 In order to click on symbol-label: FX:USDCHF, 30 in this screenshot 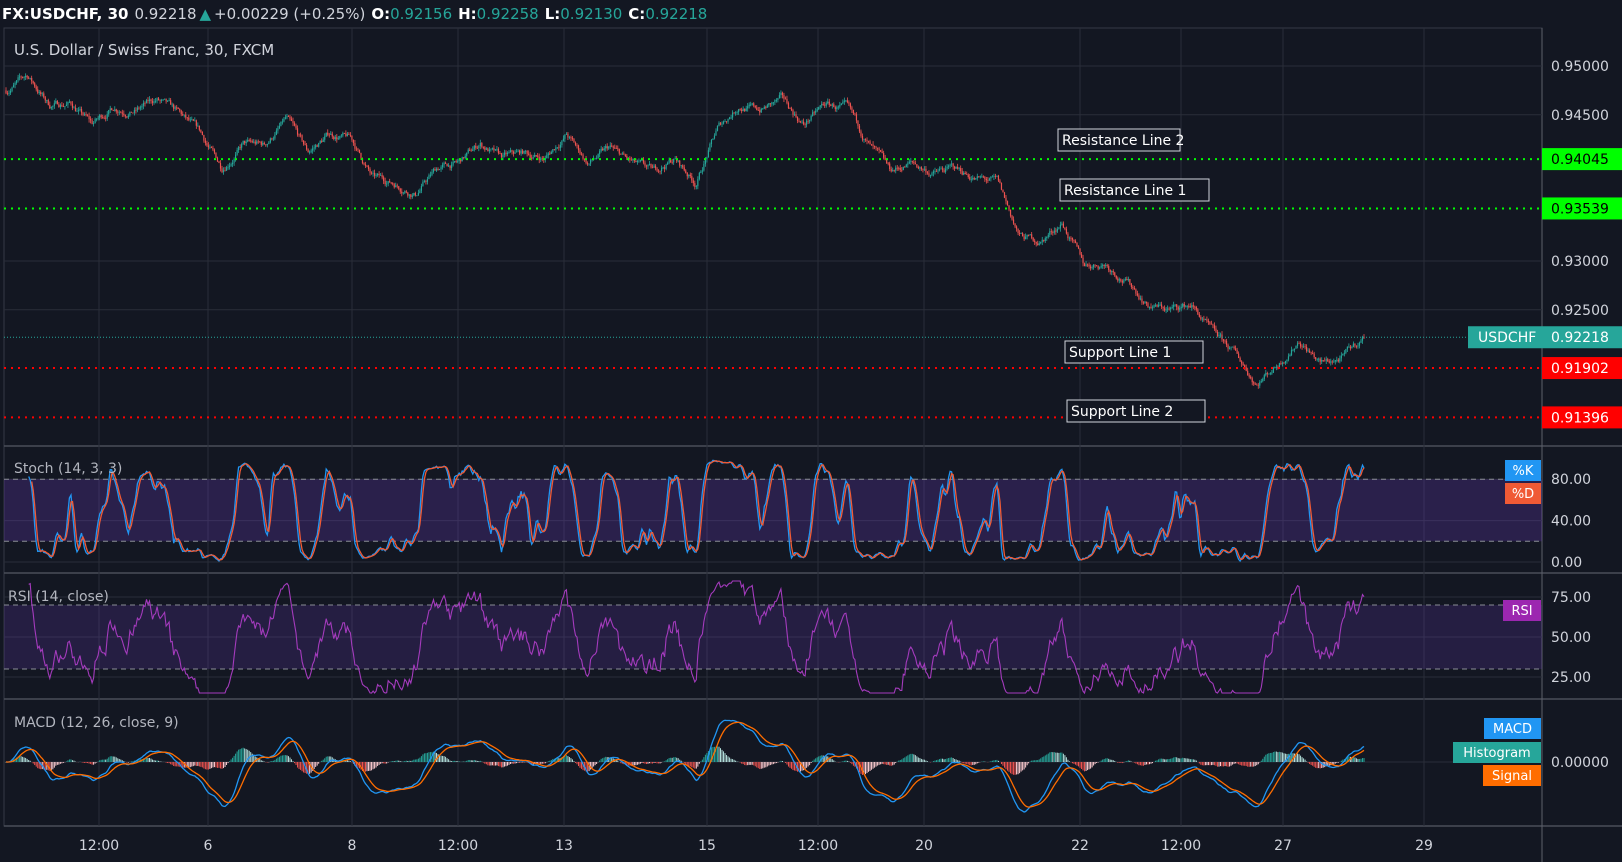, I will do `click(65, 13)`.